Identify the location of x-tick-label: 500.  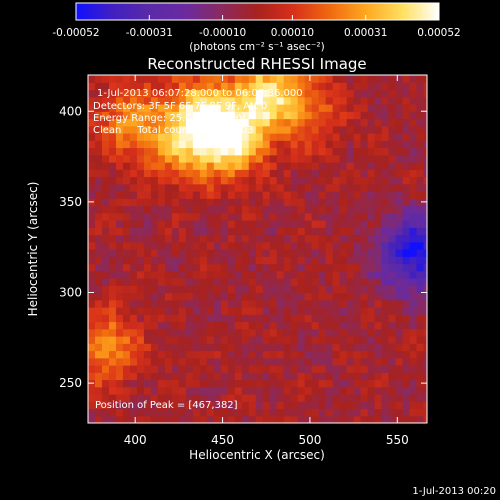
(309, 440).